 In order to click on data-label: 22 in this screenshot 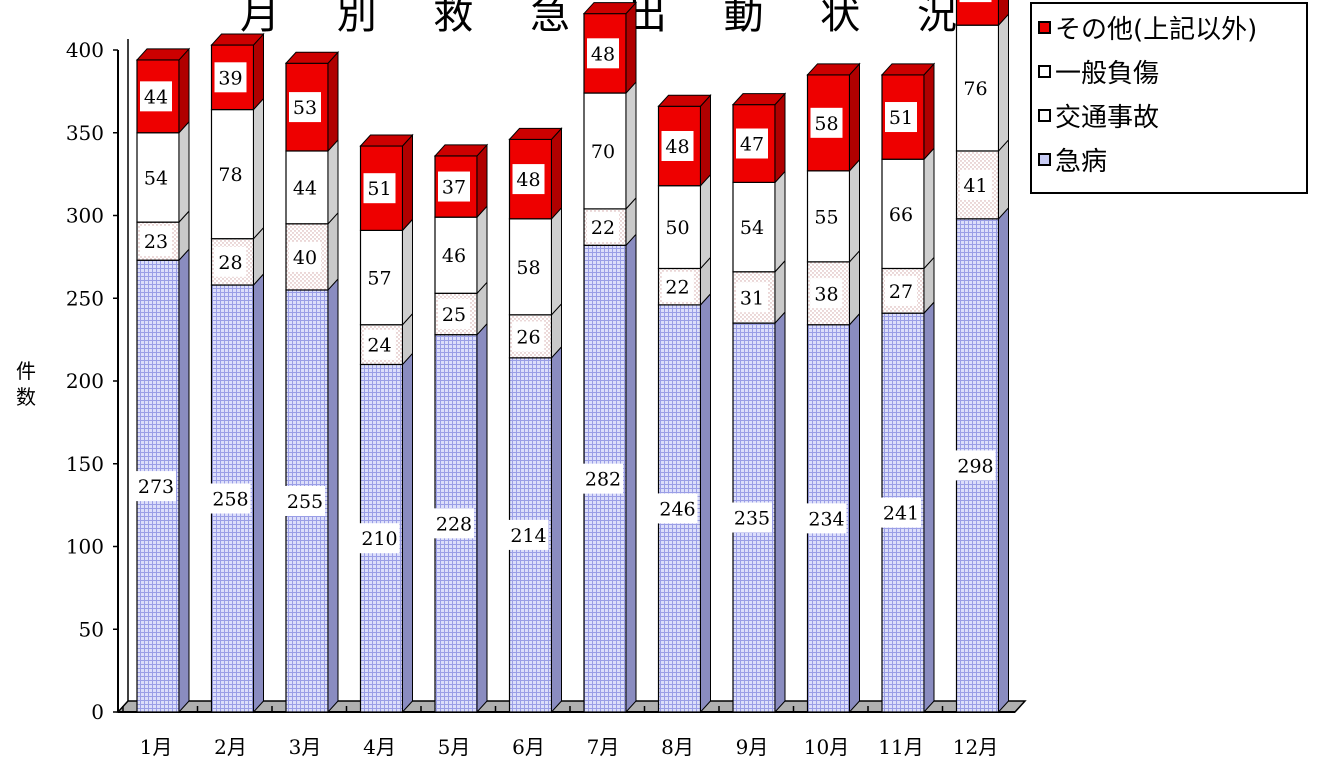, I will do `click(677, 288)`.